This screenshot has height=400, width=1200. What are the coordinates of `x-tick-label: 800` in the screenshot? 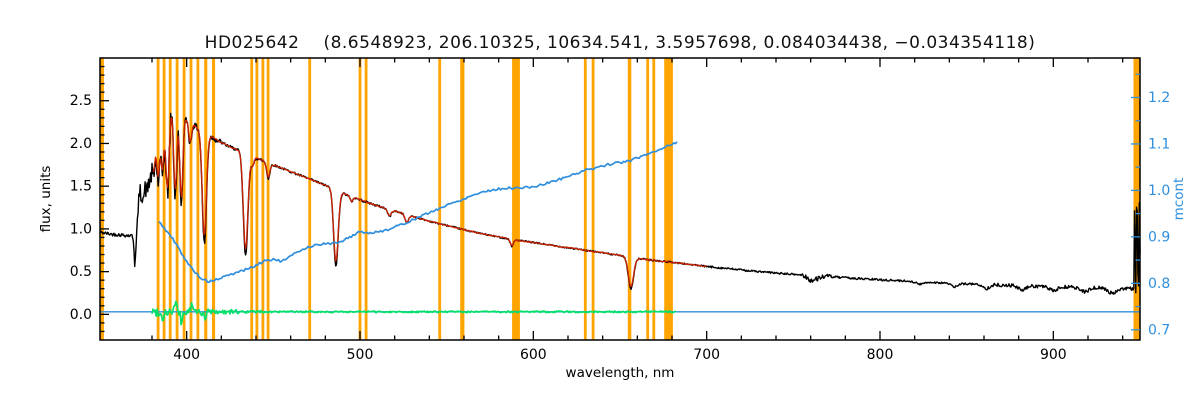 It's located at (880, 355).